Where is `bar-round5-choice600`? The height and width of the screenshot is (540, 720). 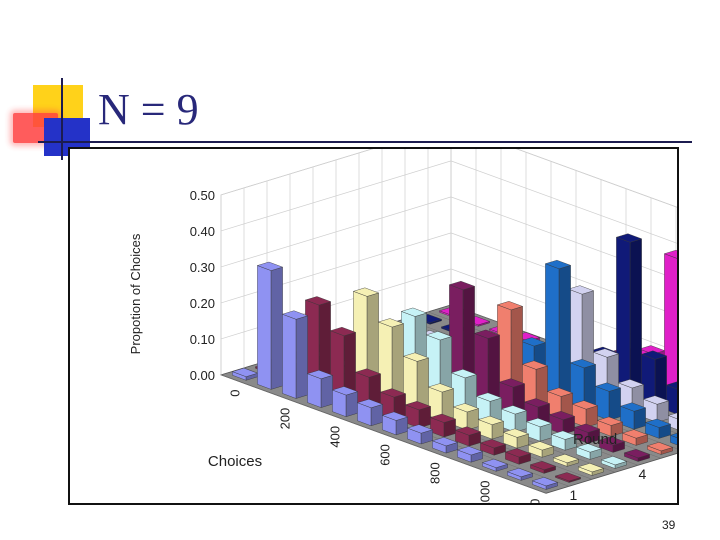
bar-round5-choice600 is located at coordinates (487, 368).